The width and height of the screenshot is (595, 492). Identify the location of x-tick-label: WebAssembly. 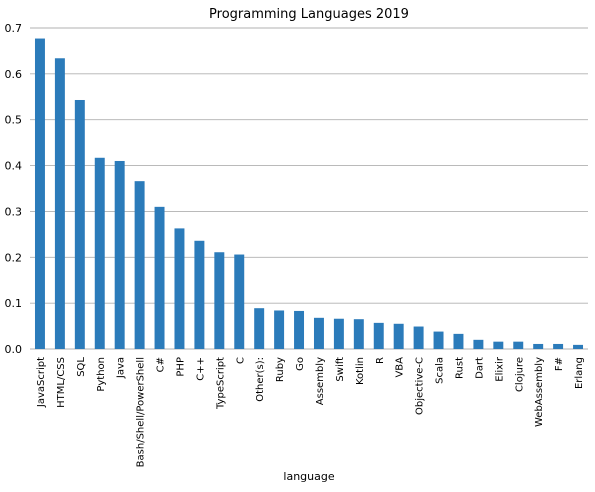
(539, 392).